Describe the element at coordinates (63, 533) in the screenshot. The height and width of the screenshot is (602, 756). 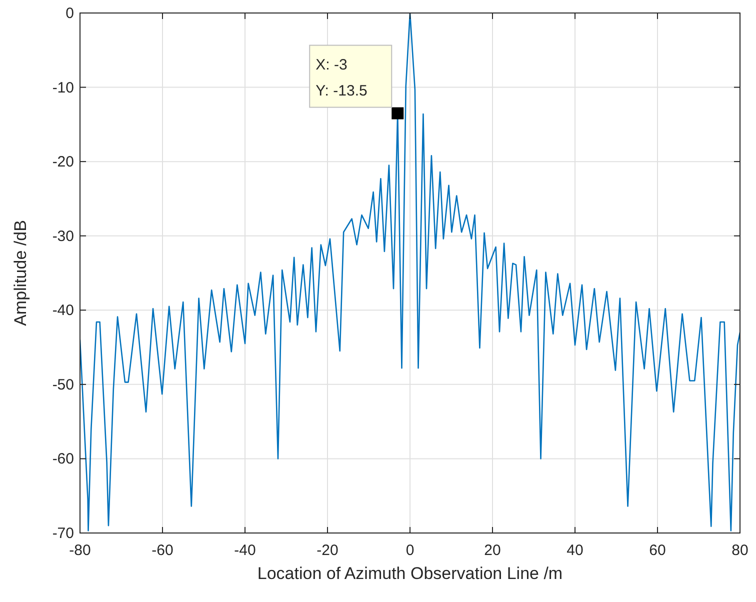
I see `y-tick-label: -70` at that location.